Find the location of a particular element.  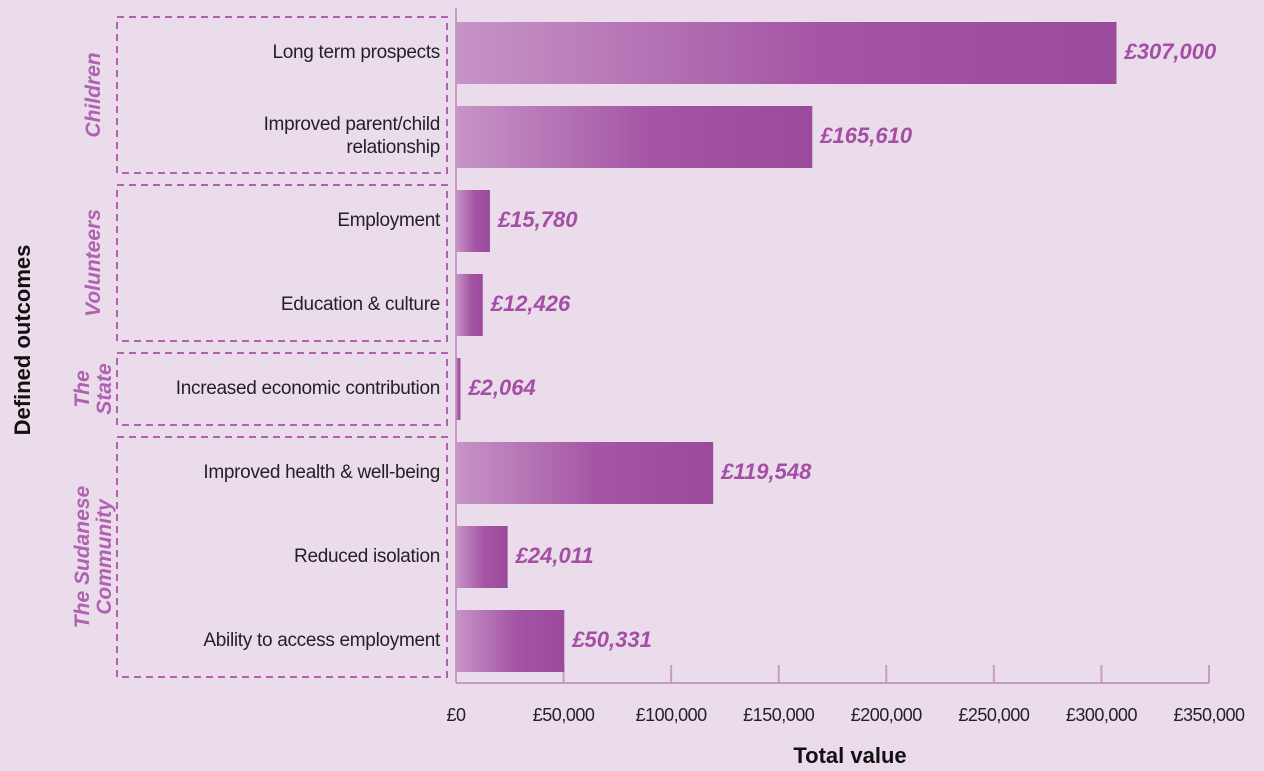

category-label: Increased economic contribution is located at coordinates (308, 388).